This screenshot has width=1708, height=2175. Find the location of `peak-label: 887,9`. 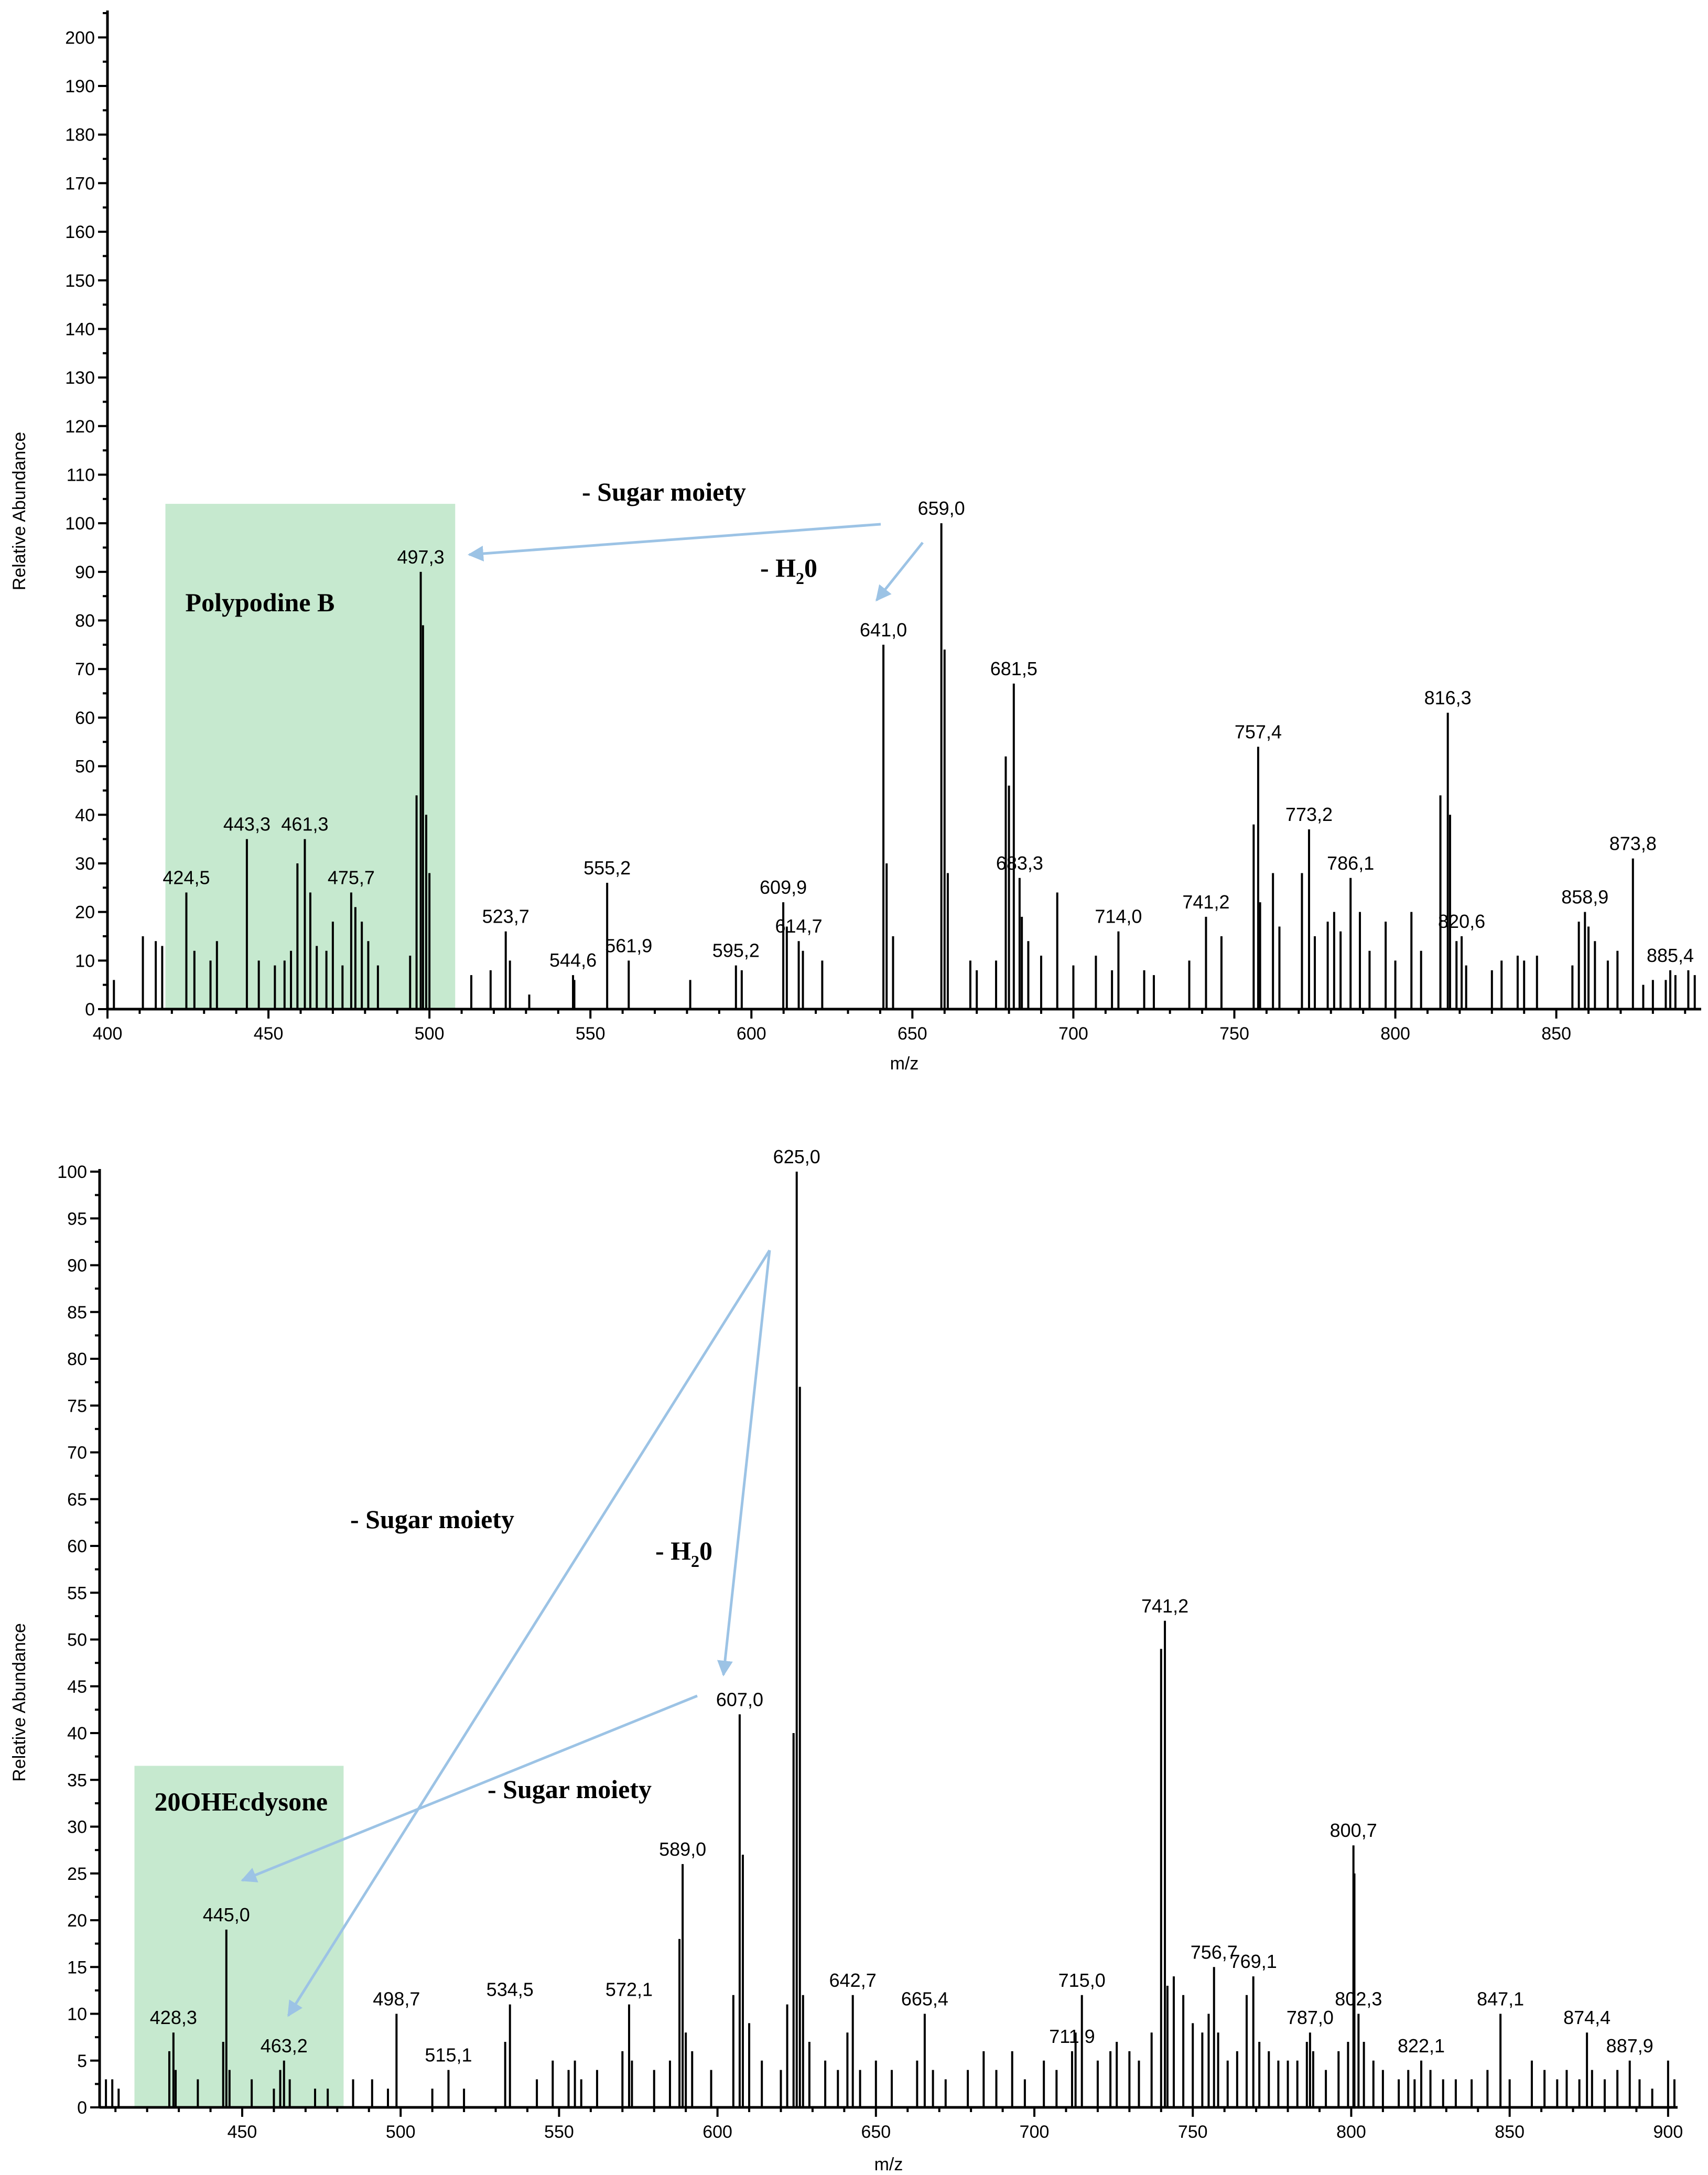

peak-label: 887,9 is located at coordinates (1629, 2046).